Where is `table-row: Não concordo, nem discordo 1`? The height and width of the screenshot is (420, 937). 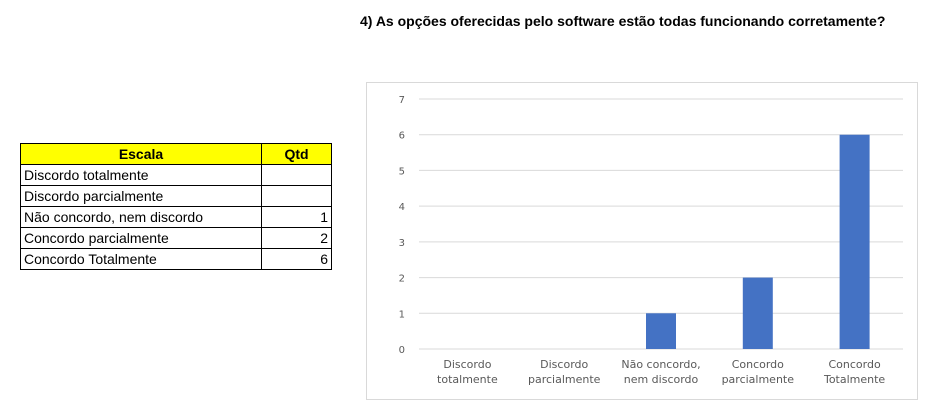
table-row: Não concordo, nem discordo 1 is located at coordinates (176, 217).